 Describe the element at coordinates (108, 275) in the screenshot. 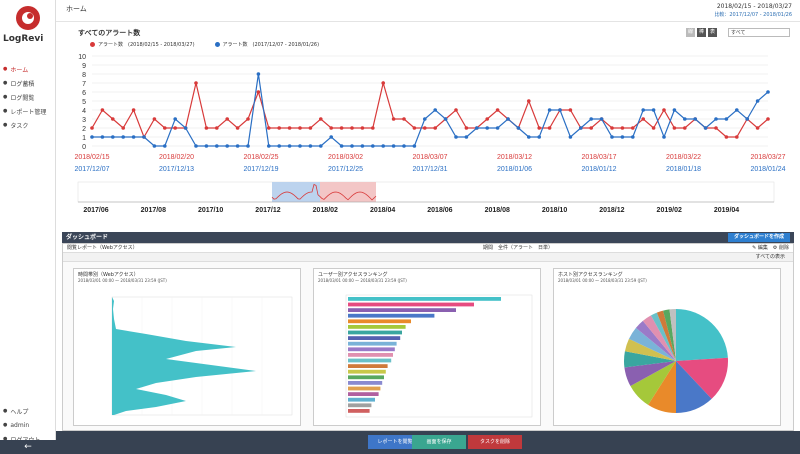

I see `card-title: 時間帯別（Webアクセス）` at that location.